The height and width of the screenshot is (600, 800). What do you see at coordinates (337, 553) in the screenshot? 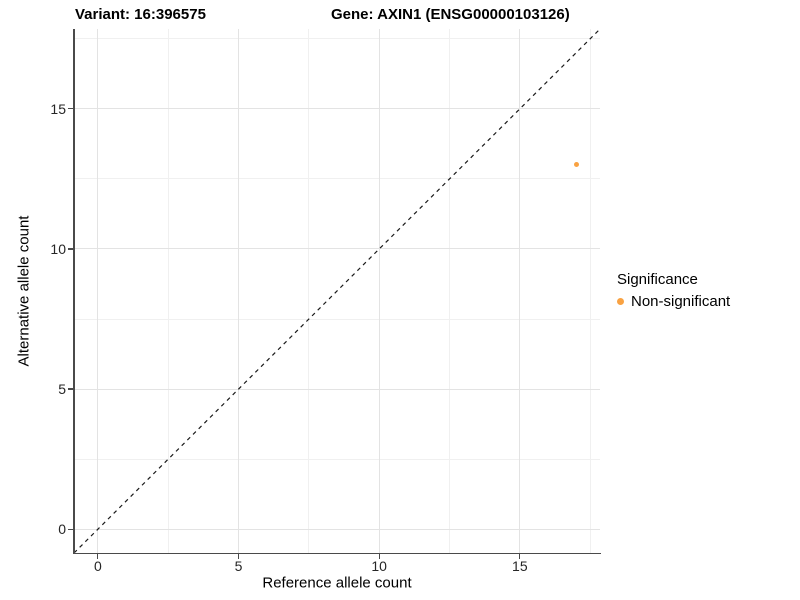
I see `x-axis-line` at bounding box center [337, 553].